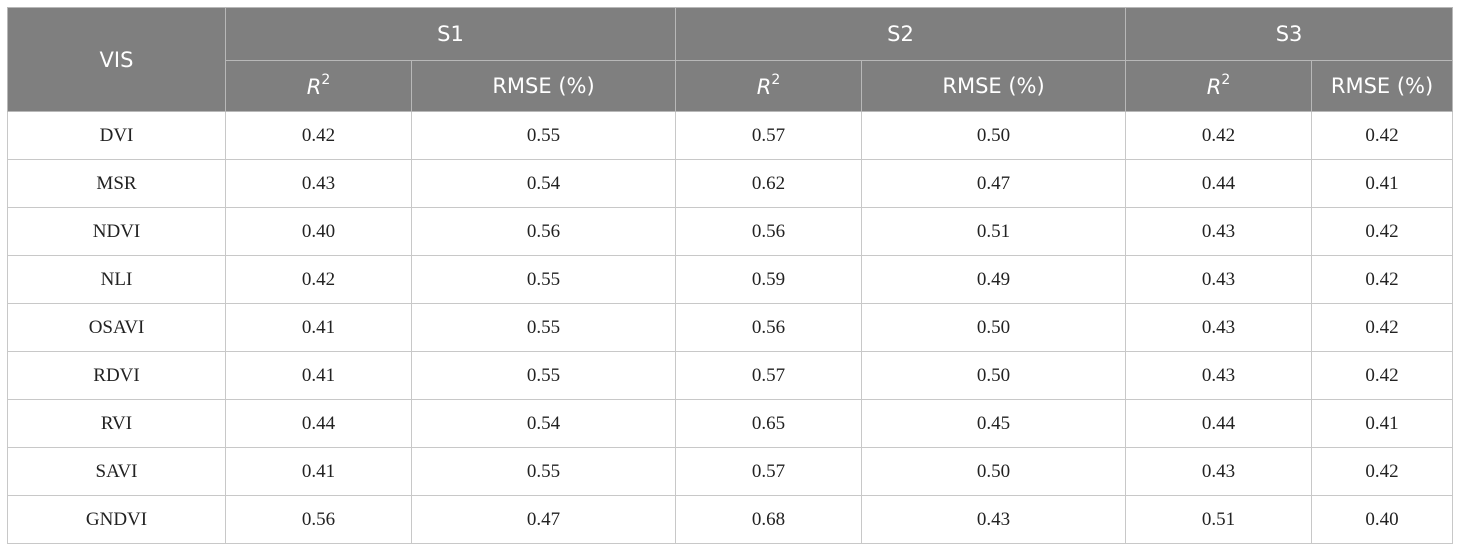 Image resolution: width=1460 pixels, height=554 pixels. I want to click on table-row: NLI 0.42 0.55 0.59 0.49 0.43 0.42, so click(730, 279).